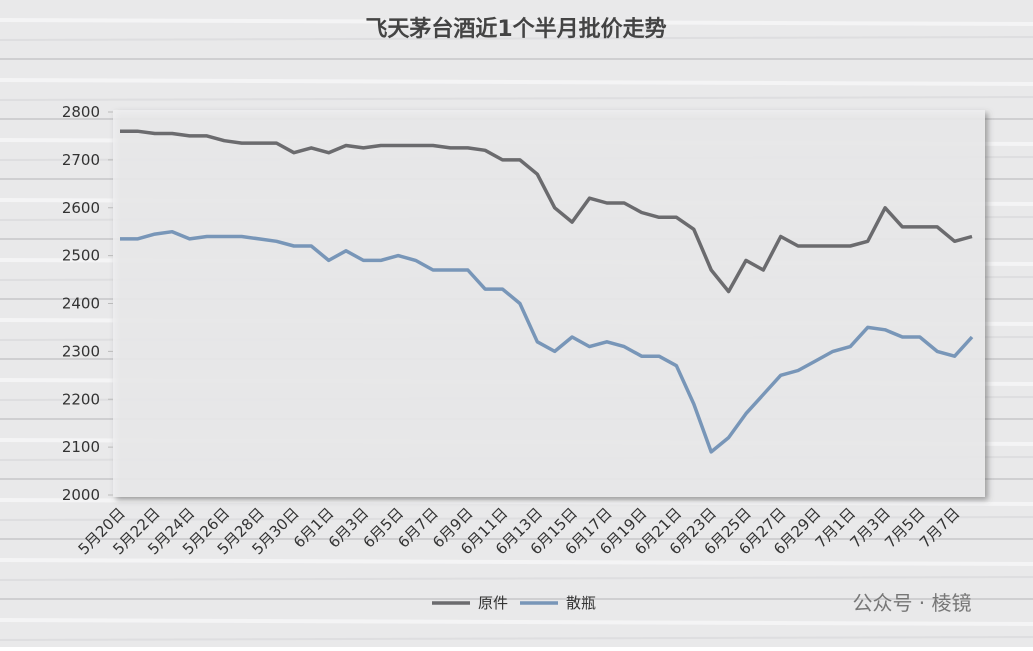 This screenshot has height=651, width=1033. What do you see at coordinates (81, 256) in the screenshot?
I see `y-tick-label: 2500` at bounding box center [81, 256].